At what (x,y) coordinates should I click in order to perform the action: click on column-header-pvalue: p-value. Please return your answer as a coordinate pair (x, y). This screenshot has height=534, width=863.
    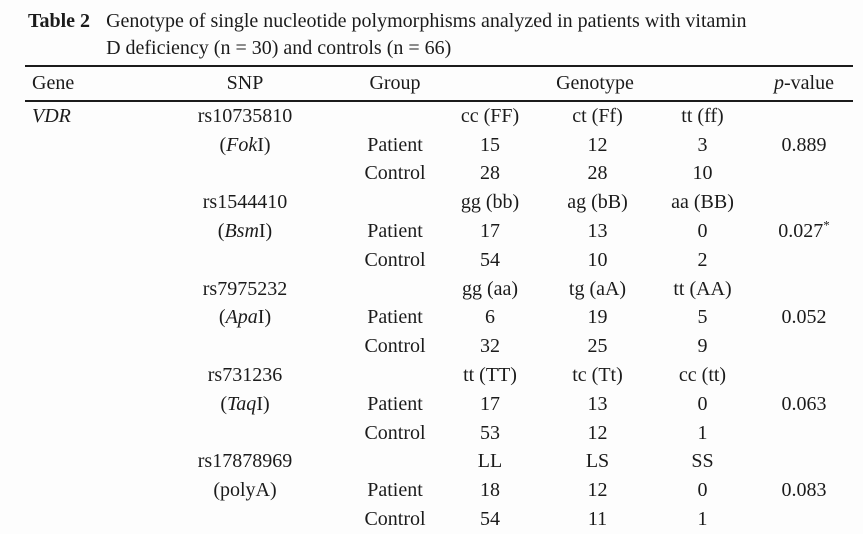
    Looking at the image, I should click on (804, 84).